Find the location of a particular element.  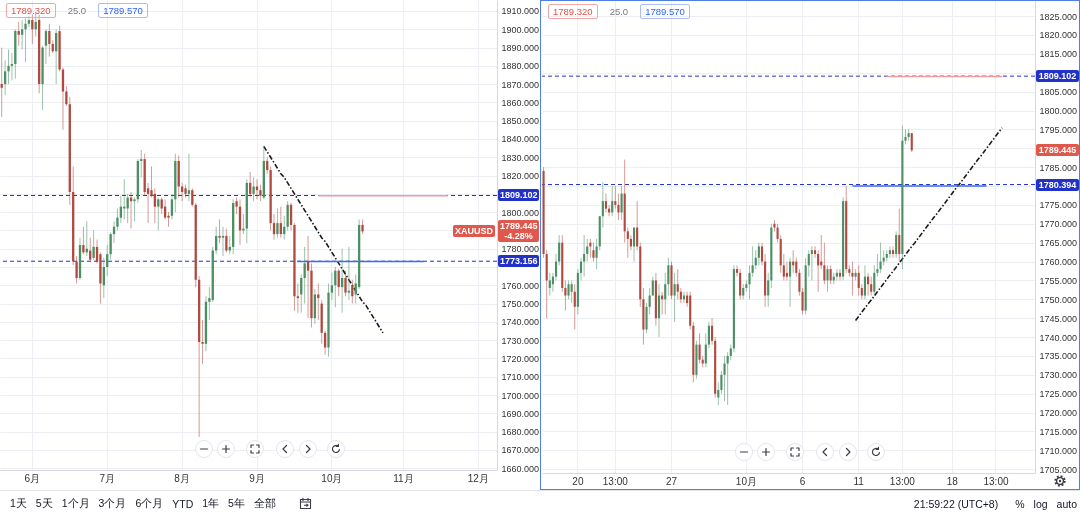

x-tick-label: 11 is located at coordinates (859, 481).